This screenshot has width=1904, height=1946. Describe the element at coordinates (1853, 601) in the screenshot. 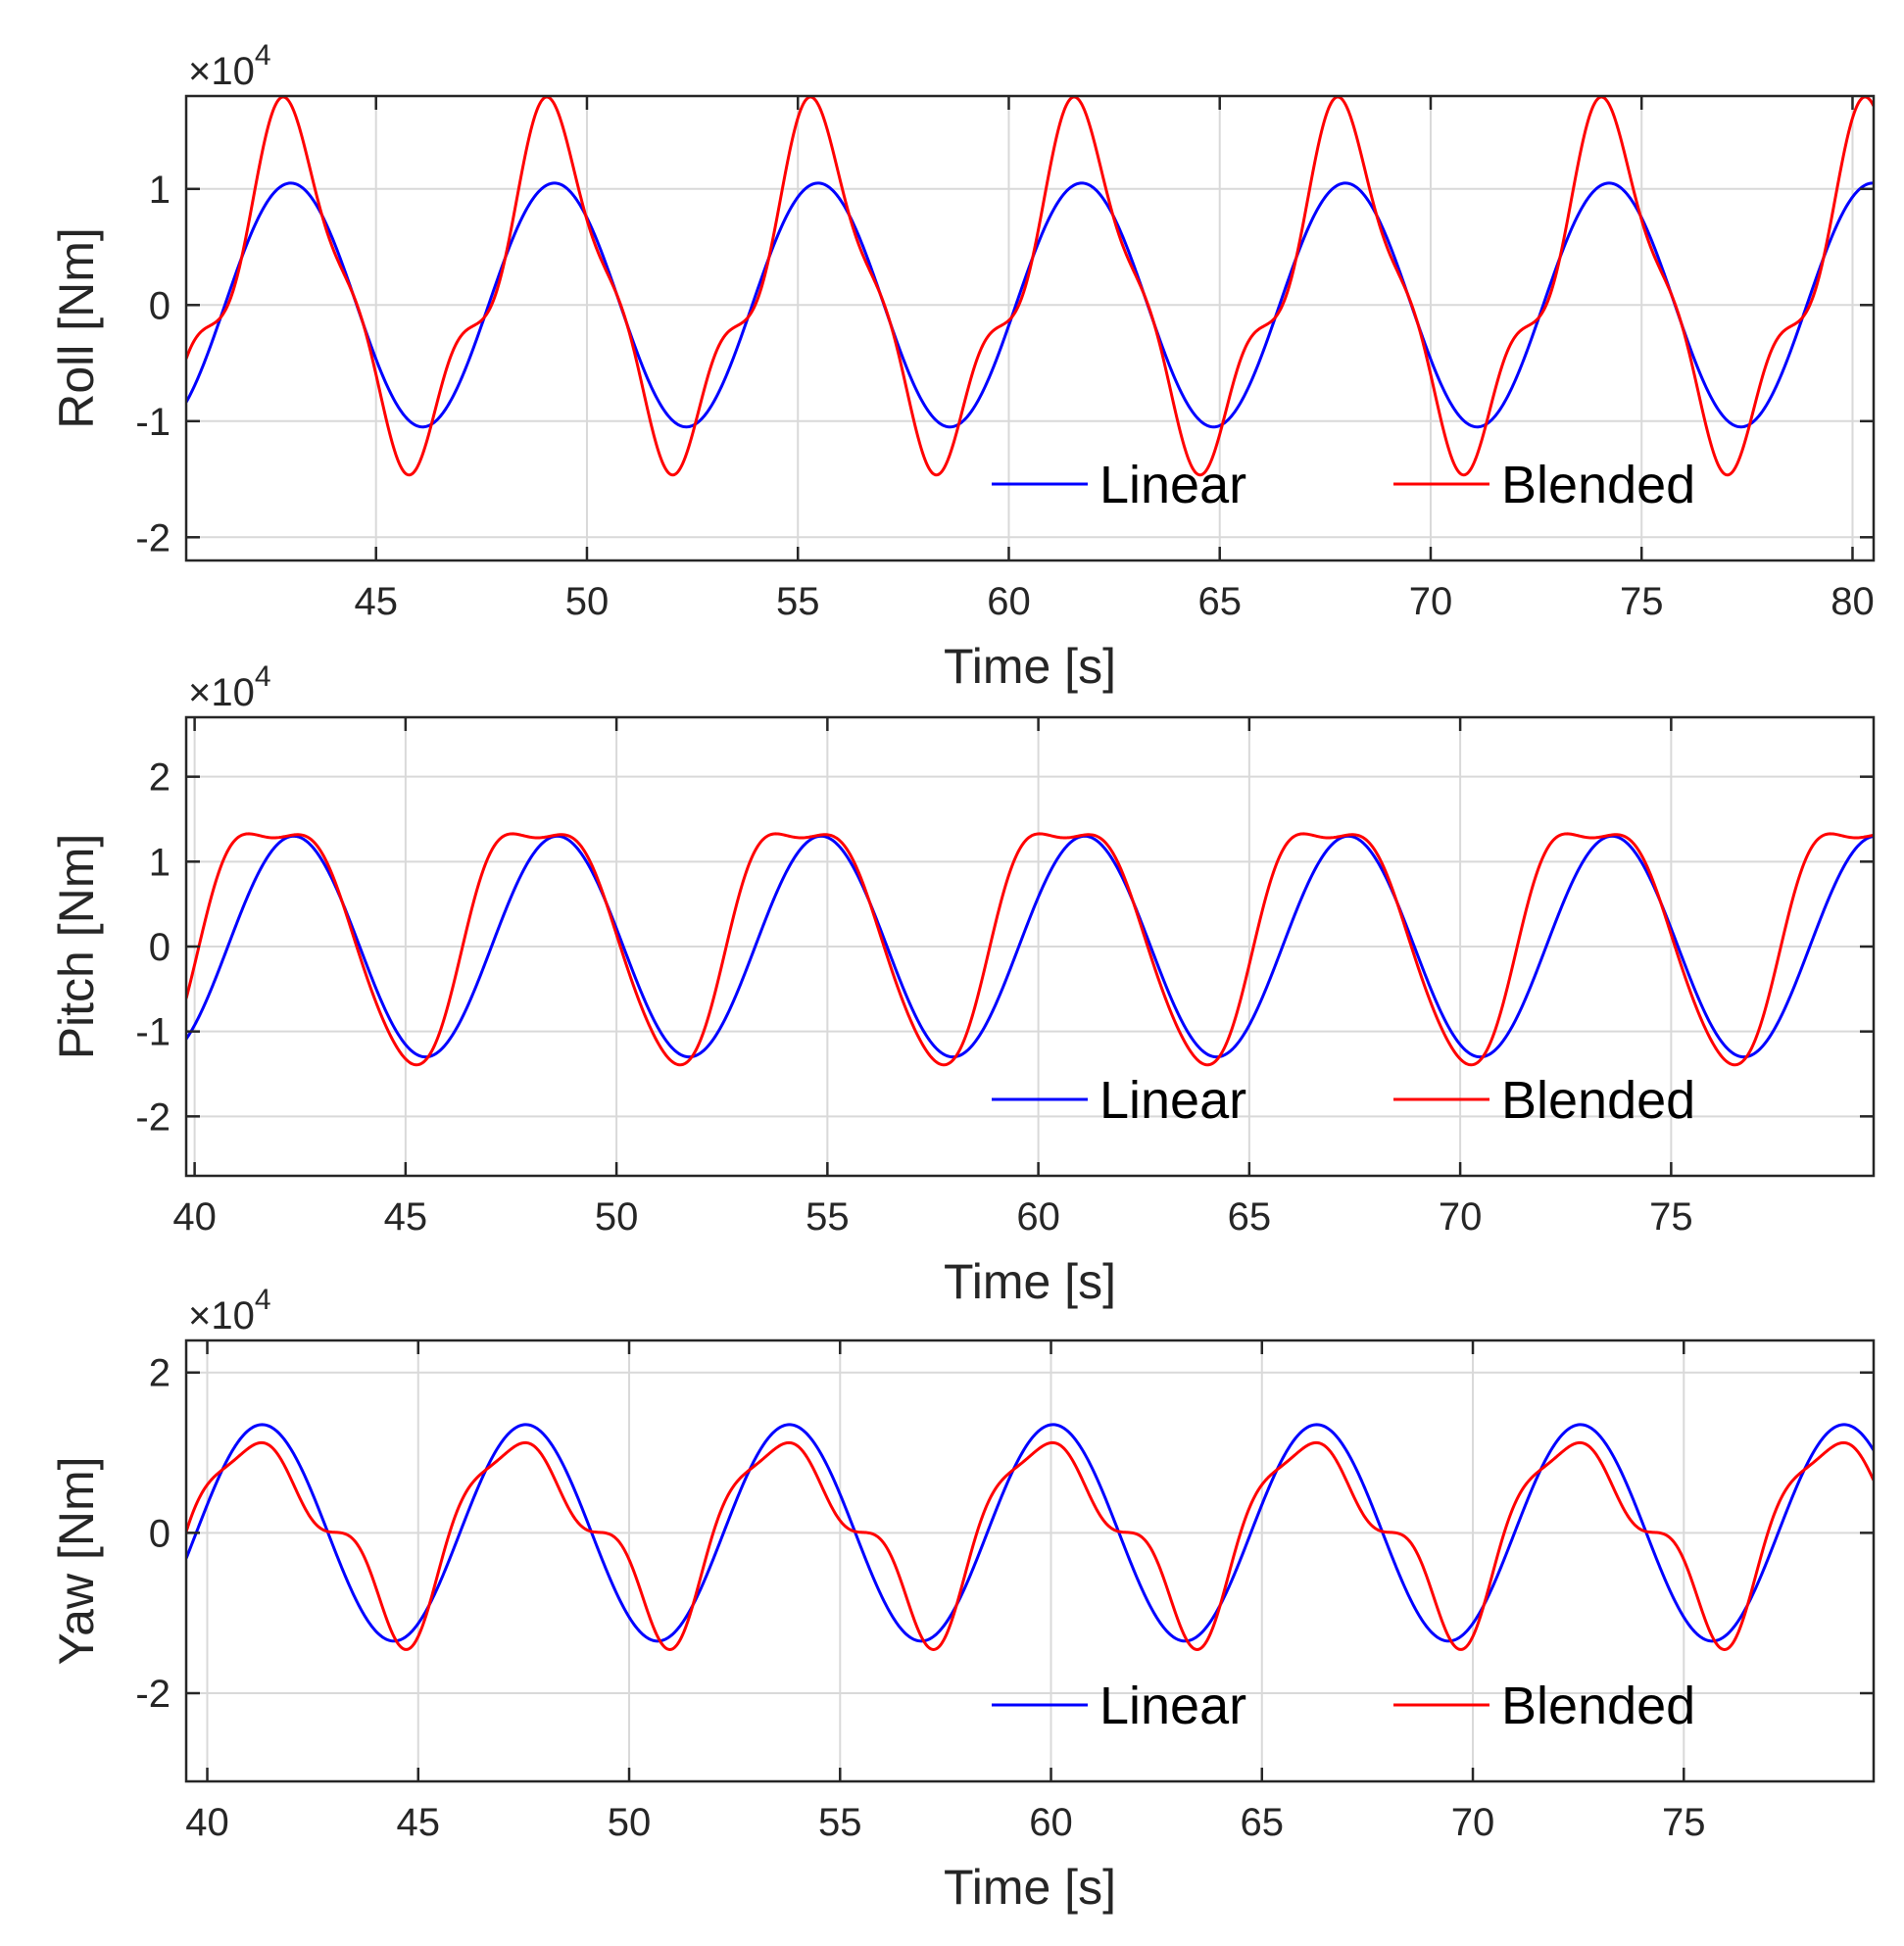

I see `x-tick-label: 80` at that location.